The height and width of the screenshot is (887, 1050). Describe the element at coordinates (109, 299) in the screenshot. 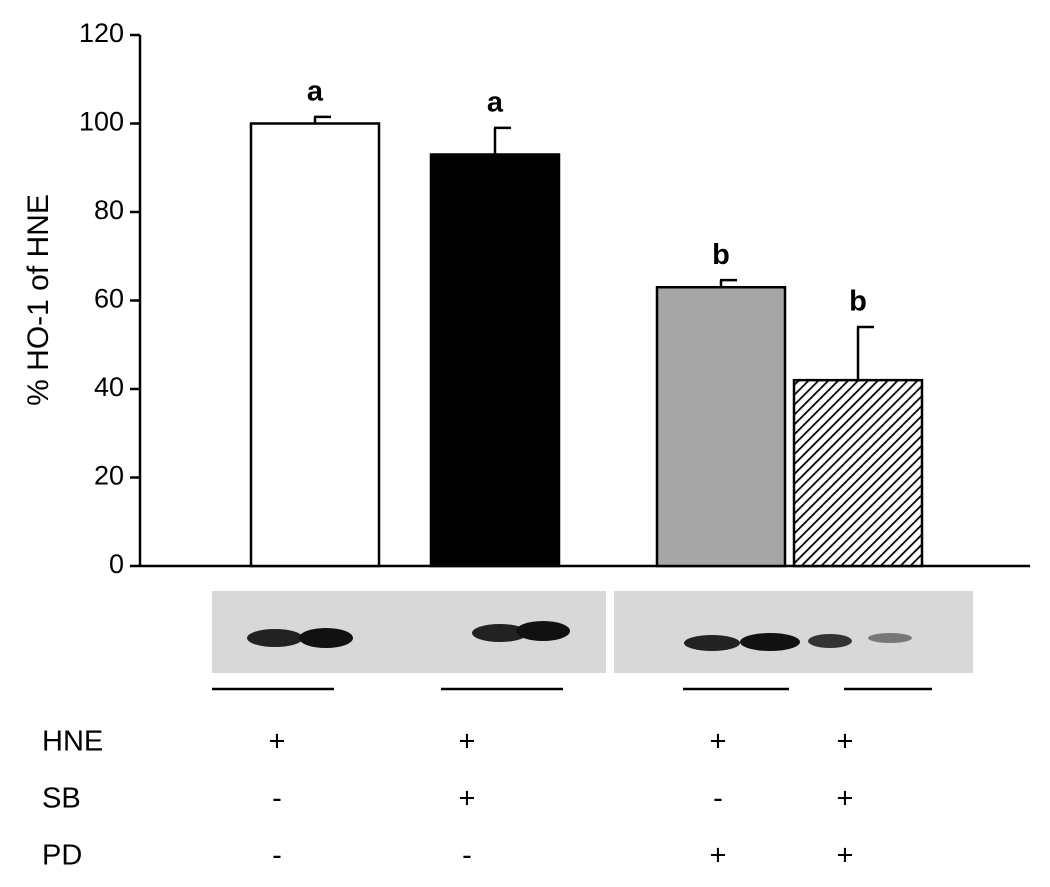

I see `y-tick-label: 60` at that location.